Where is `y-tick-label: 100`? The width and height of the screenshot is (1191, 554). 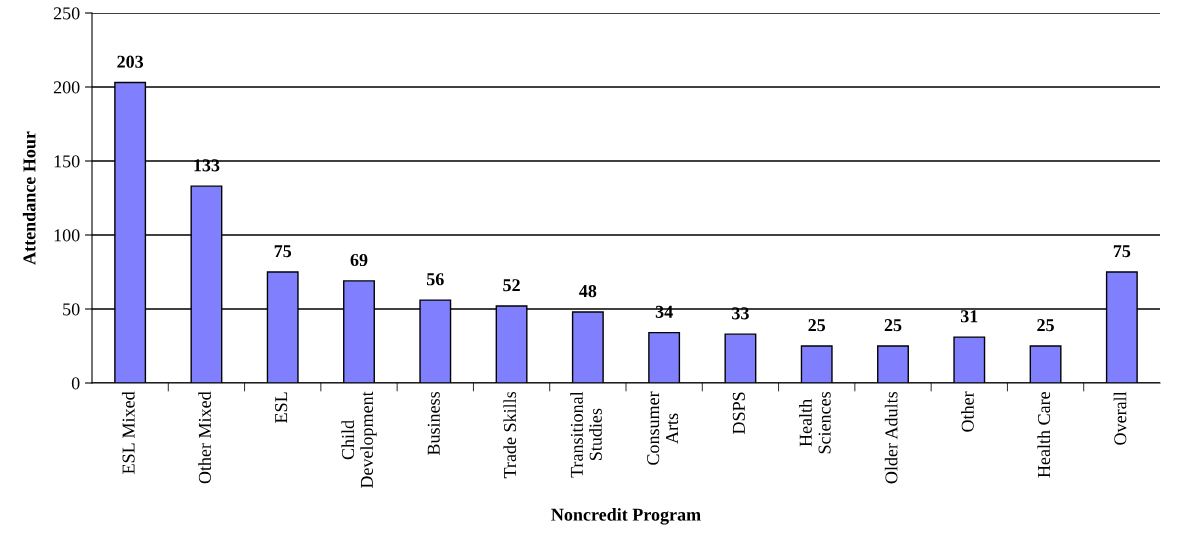
y-tick-label: 100 is located at coordinates (67, 235).